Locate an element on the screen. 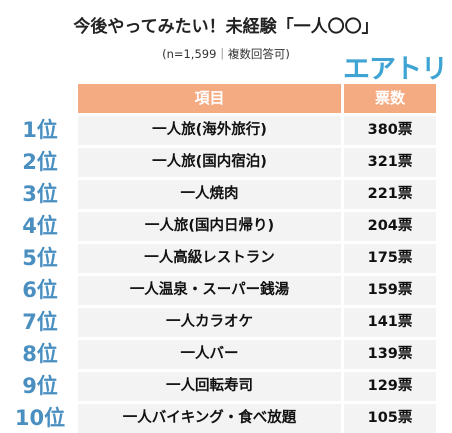 The height and width of the screenshot is (433, 452). chart-title: 今後やってみたい！未経験「一人〇〇」 is located at coordinates (226, 27).